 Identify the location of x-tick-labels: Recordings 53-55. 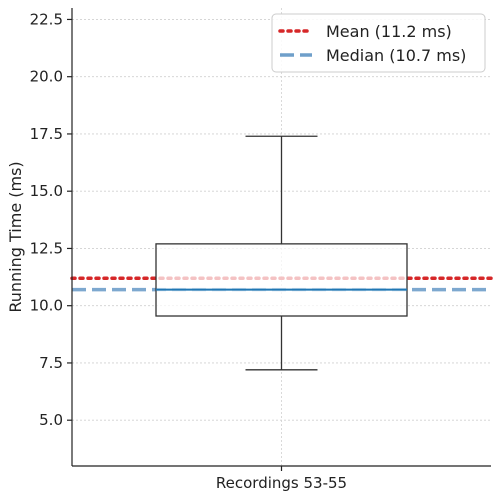
(281, 479).